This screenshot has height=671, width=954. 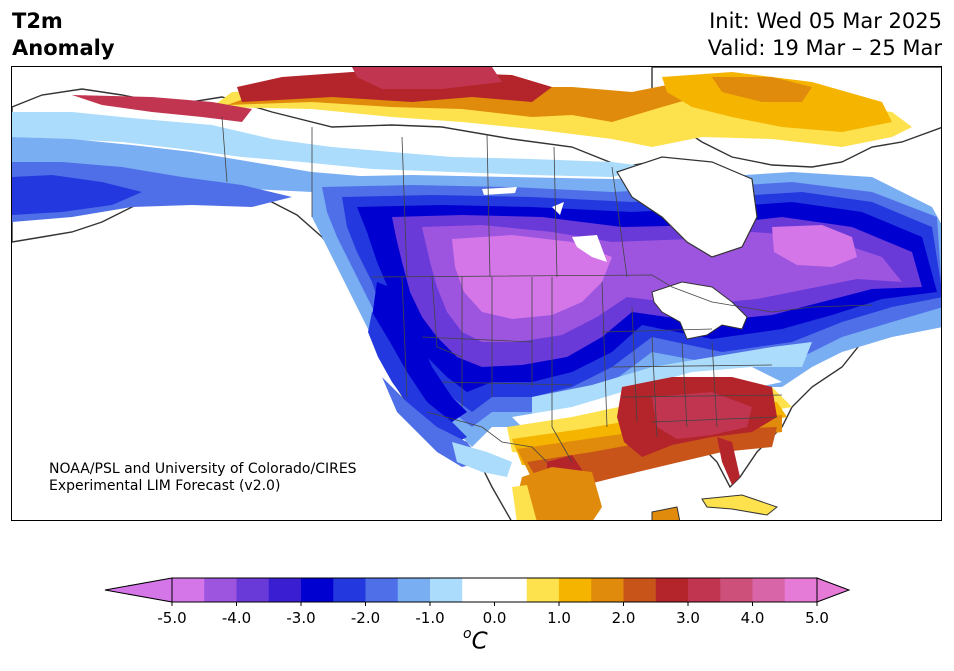 I want to click on canada-province-lines, so click(x=424, y=197).